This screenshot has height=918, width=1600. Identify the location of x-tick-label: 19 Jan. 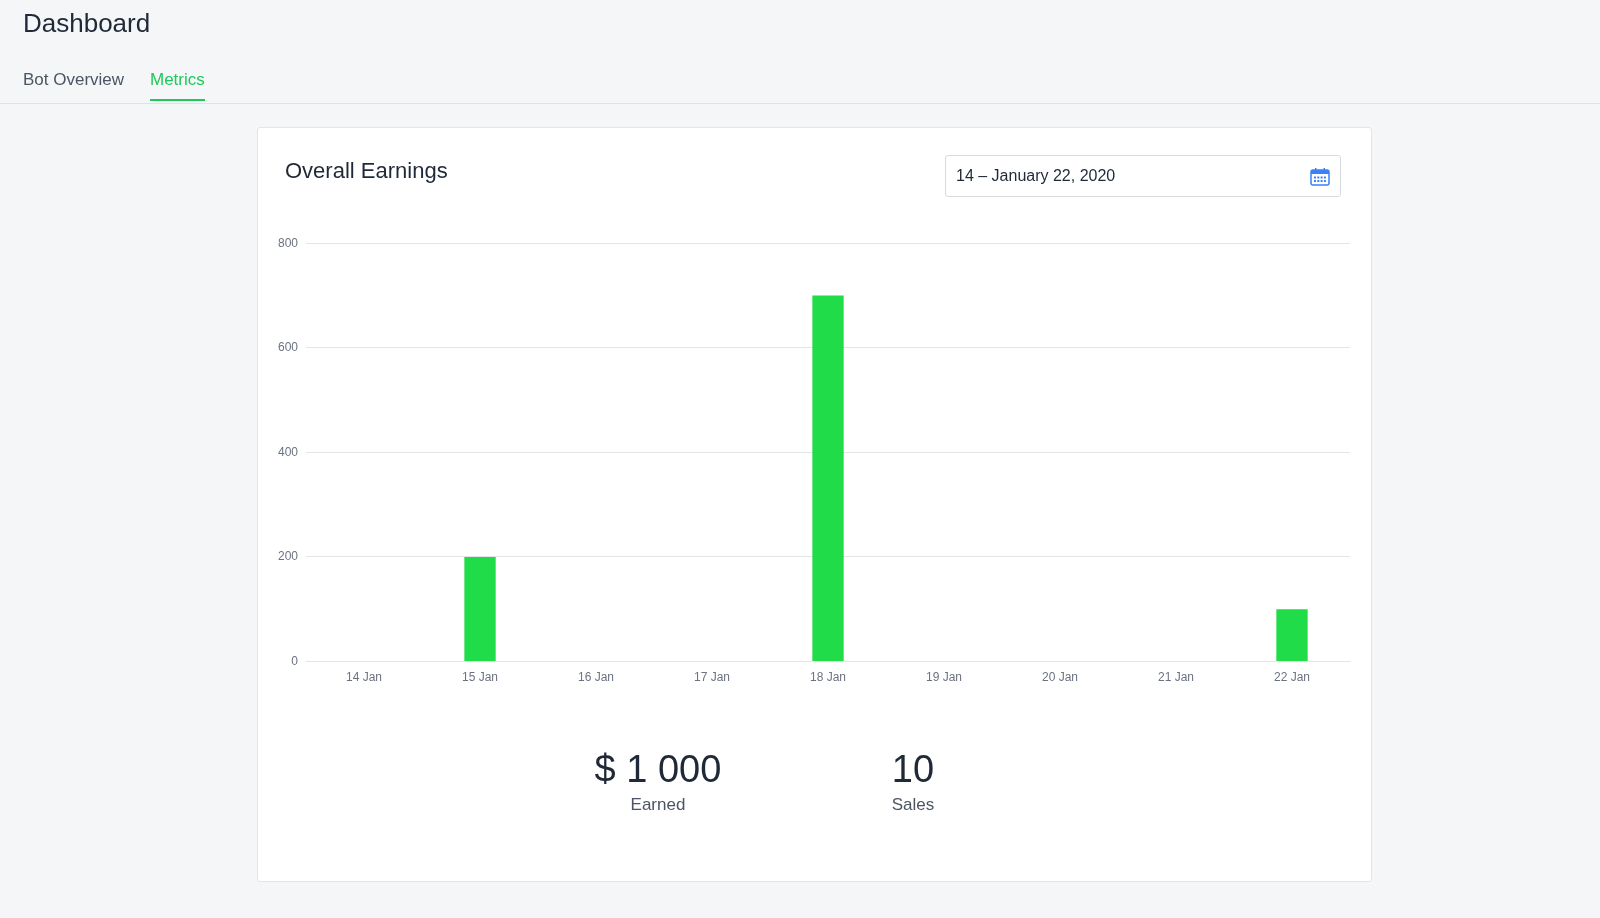
(944, 677).